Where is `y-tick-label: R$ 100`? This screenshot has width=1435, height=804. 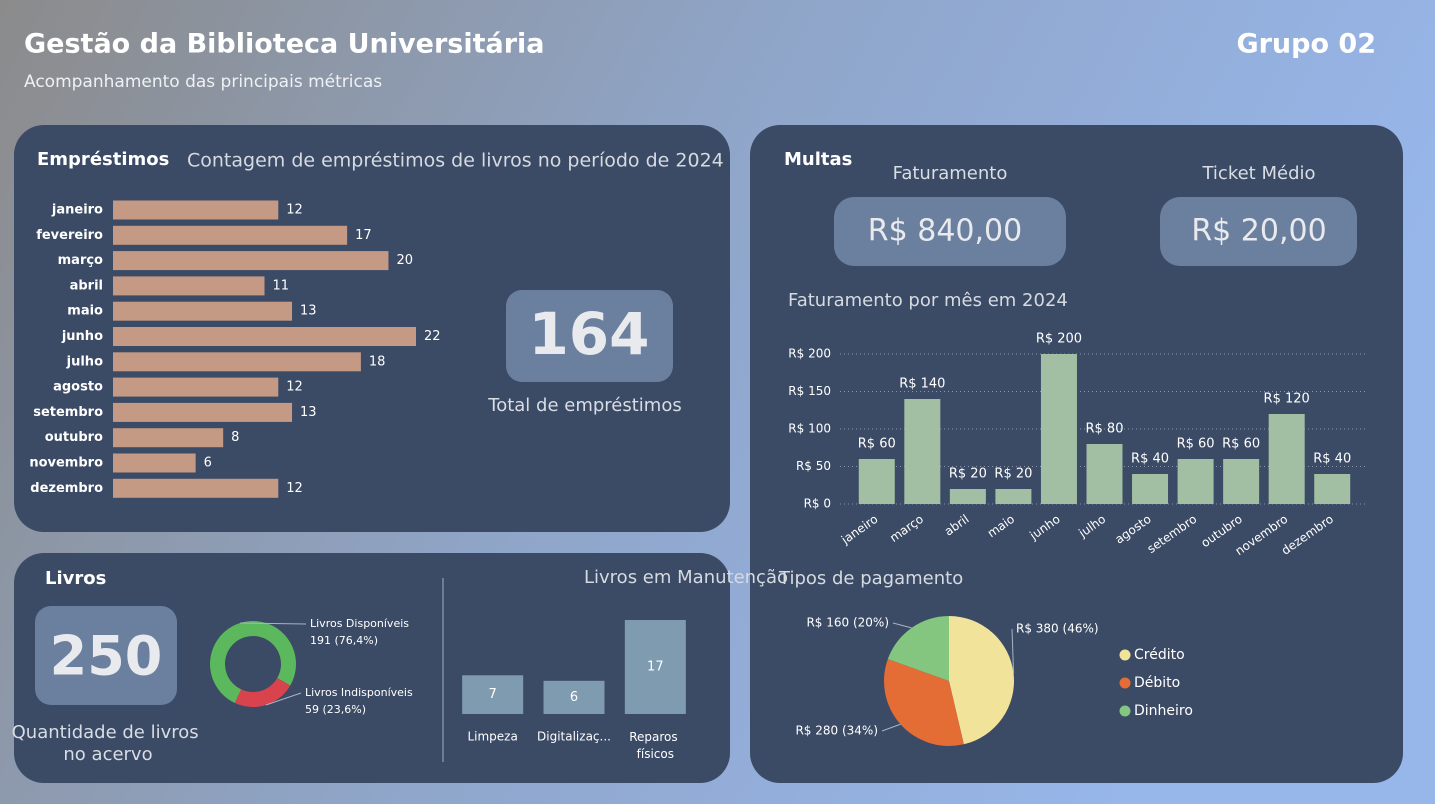 y-tick-label: R$ 100 is located at coordinates (809, 429).